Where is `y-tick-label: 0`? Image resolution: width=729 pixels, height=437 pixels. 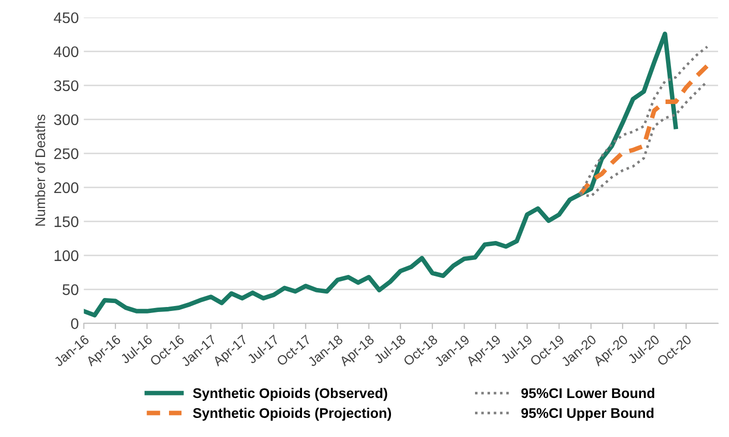 y-tick-label: 0 is located at coordinates (74, 324).